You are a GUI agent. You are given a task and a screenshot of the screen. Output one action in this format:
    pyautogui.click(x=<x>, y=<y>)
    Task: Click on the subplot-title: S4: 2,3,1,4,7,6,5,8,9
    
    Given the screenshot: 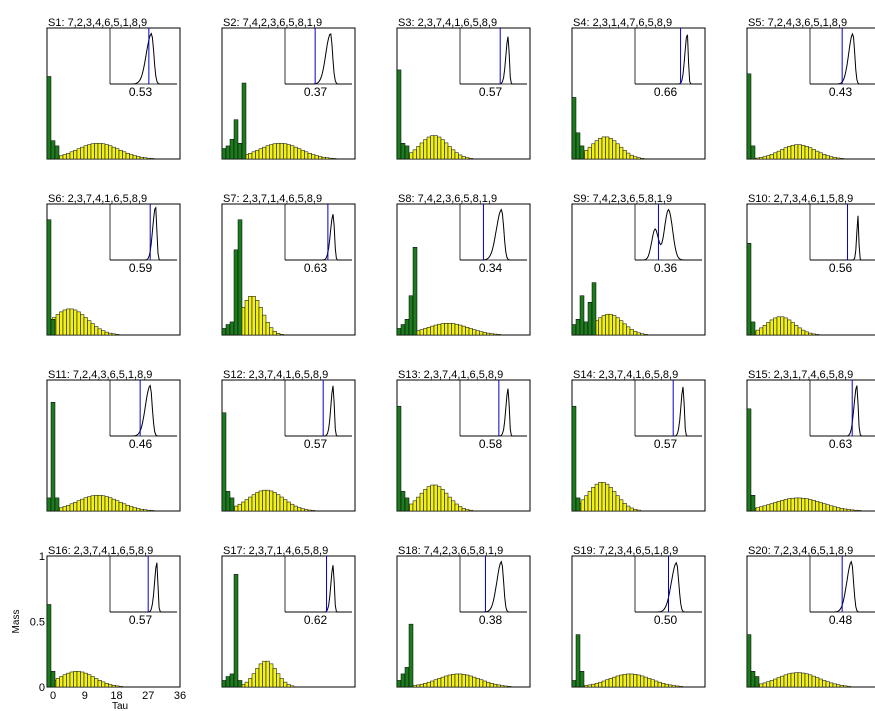 What is the action you would take?
    pyautogui.click(x=622, y=23)
    